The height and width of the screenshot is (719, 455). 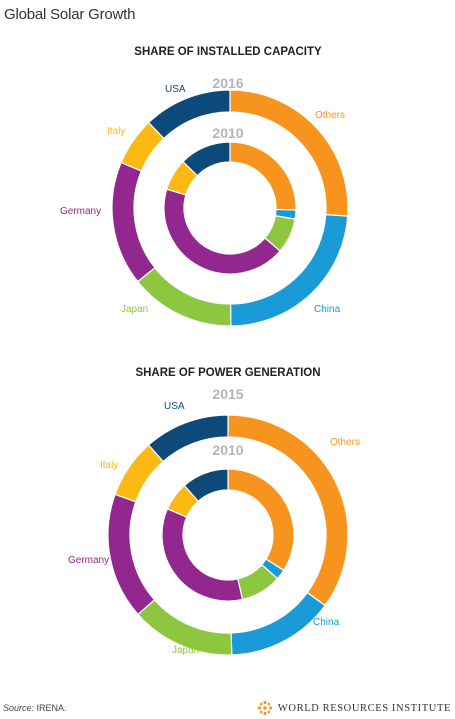 What do you see at coordinates (227, 394) in the screenshot?
I see `outer-ring-year: 2015` at bounding box center [227, 394].